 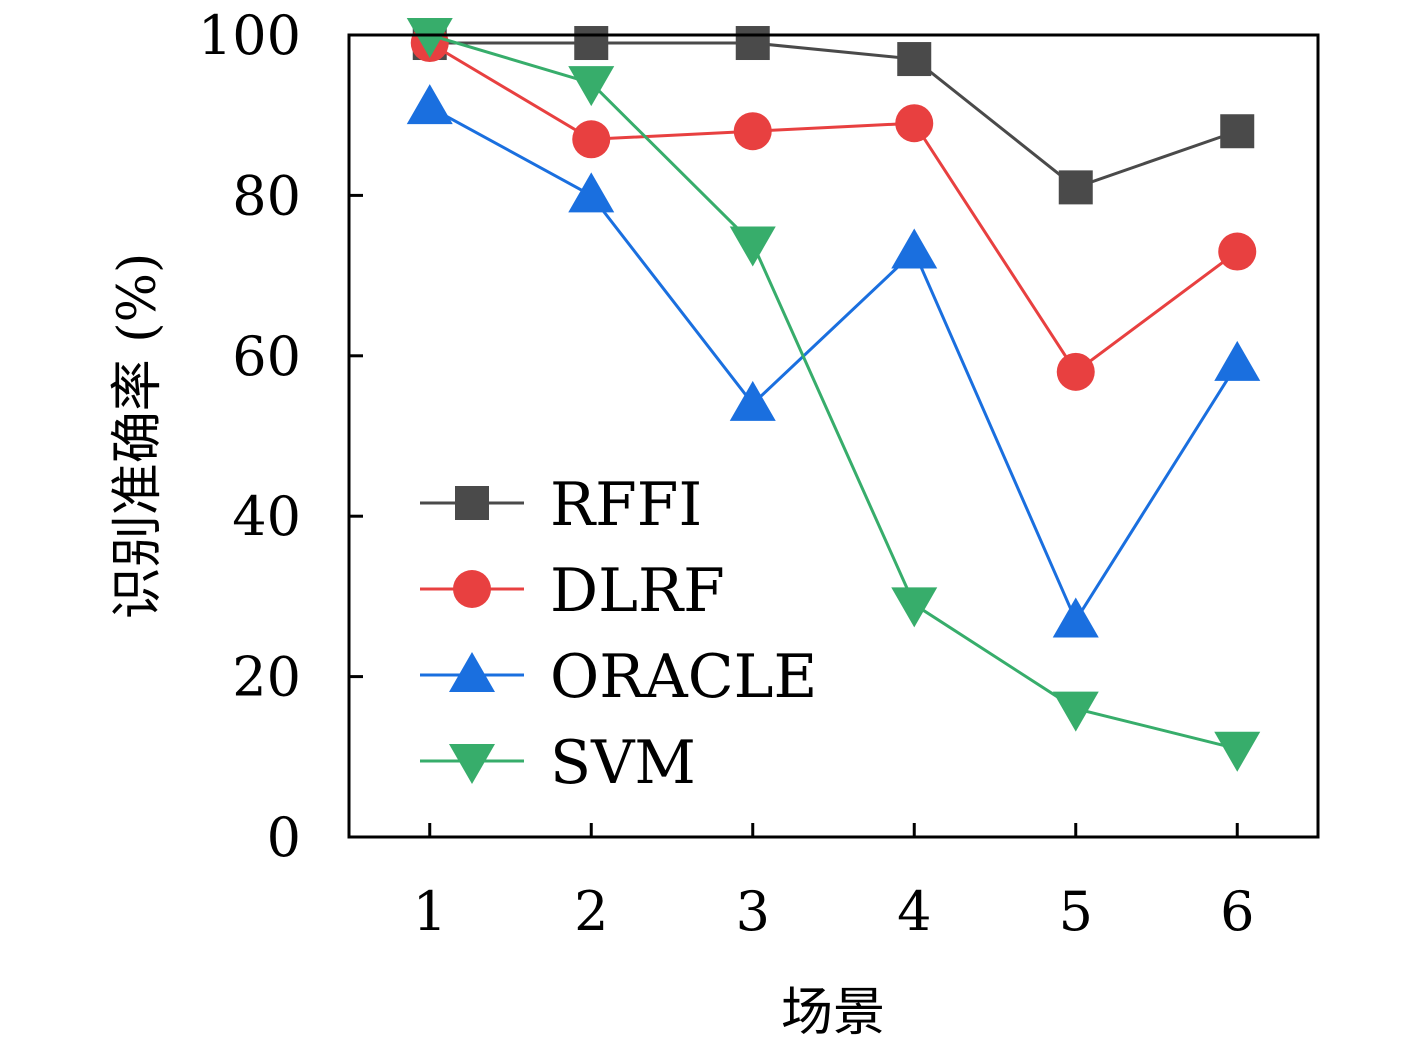 What do you see at coordinates (1076, 911) in the screenshot?
I see `x-tick-label: 5` at bounding box center [1076, 911].